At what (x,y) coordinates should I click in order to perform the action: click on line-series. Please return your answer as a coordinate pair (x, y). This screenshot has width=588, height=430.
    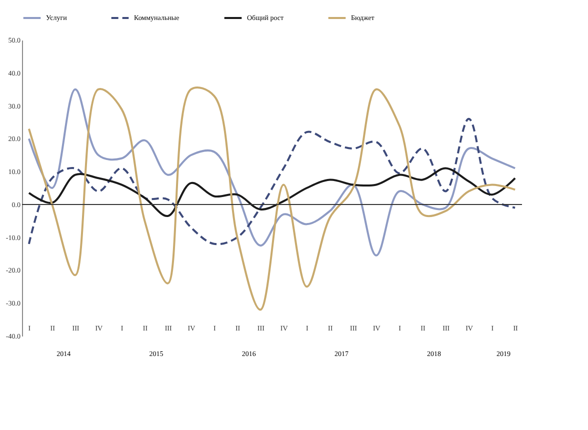
    Looking at the image, I should click on (272, 192).